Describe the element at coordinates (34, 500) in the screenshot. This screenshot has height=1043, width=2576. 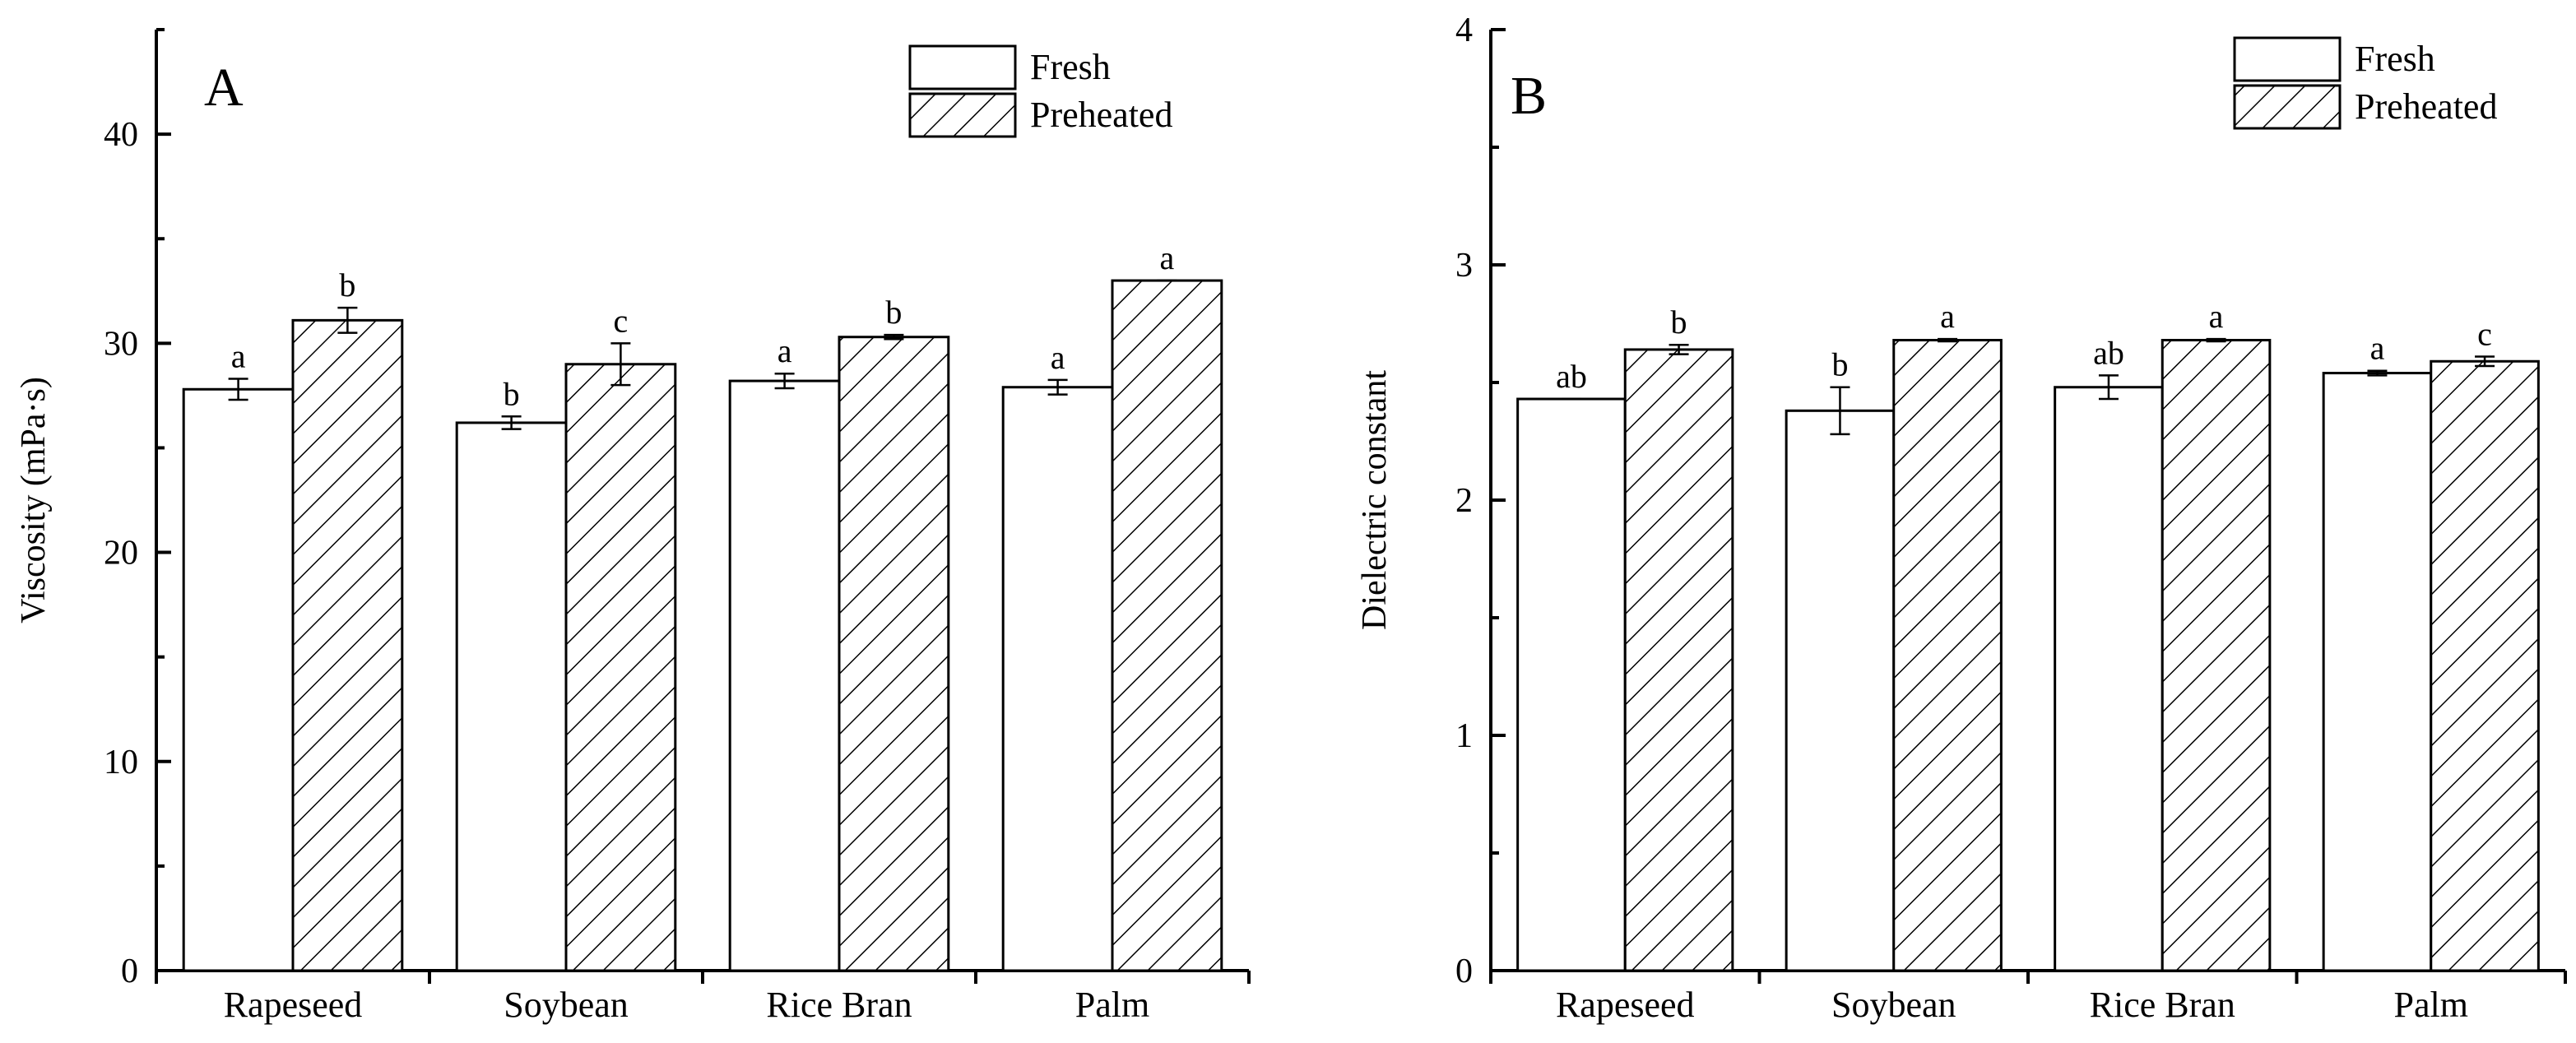
I see `y-axis-title: Viscosity (mPa·s)` at that location.